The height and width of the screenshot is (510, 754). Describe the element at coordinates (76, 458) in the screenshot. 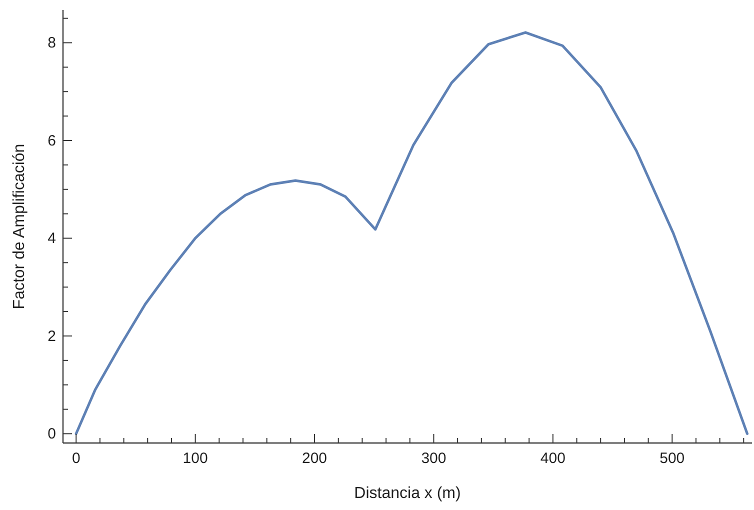

I see `x-tick-label: 0` at that location.